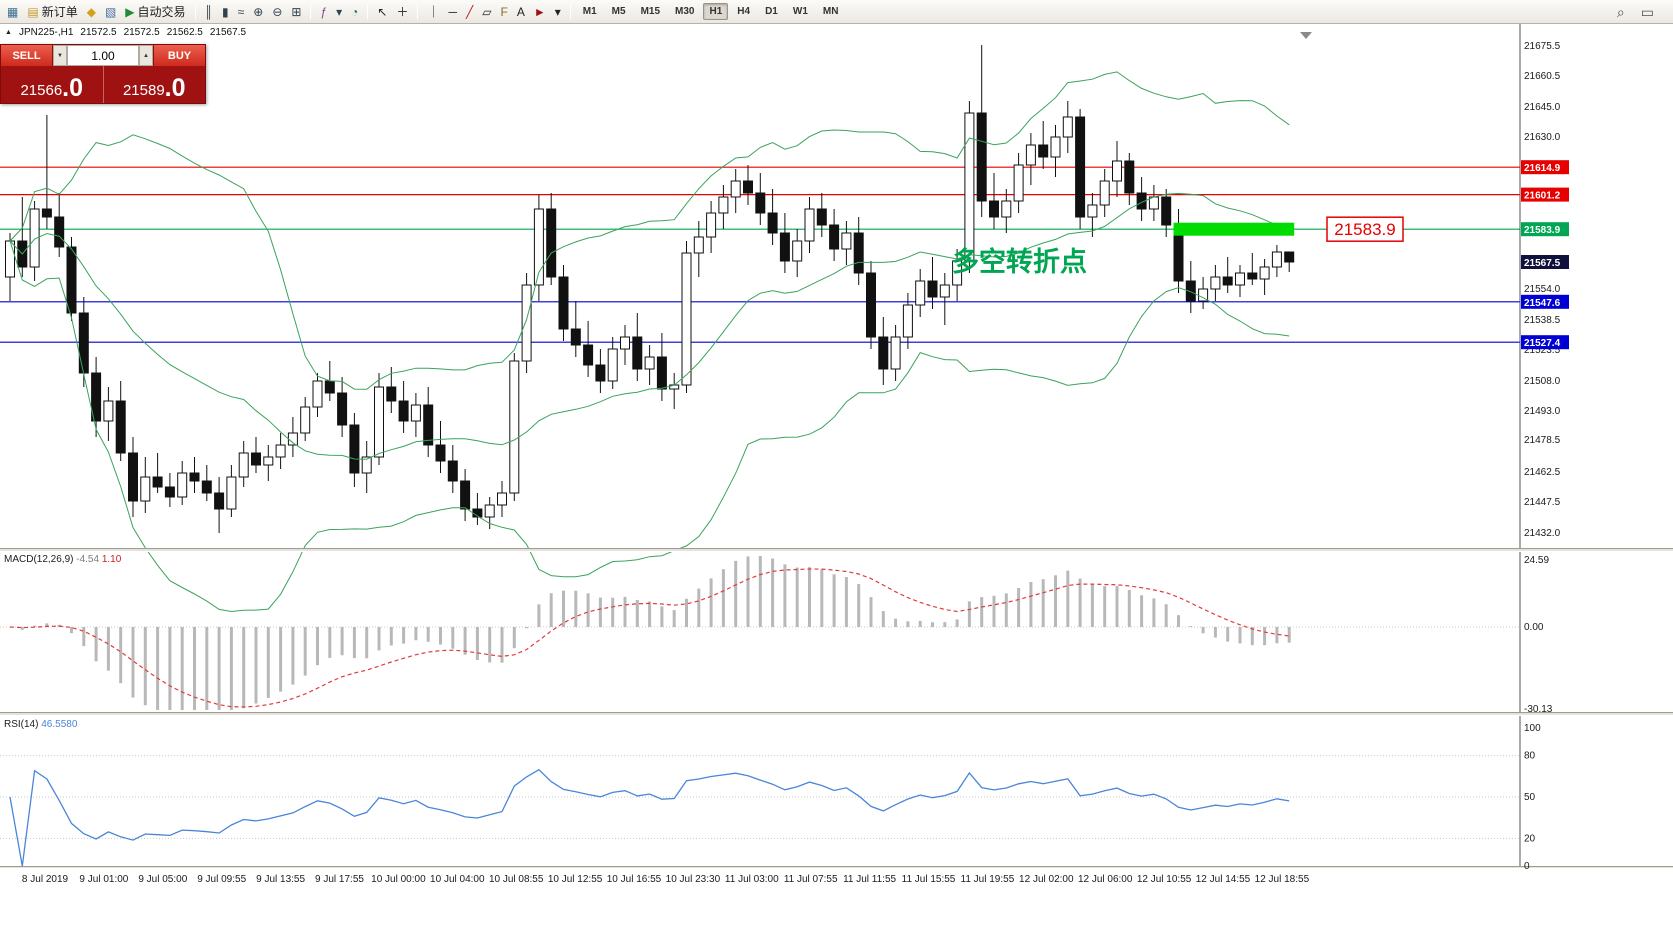 This screenshot has height=950, width=1673. What do you see at coordinates (402, 12) in the screenshot?
I see `crosshair-button: ＋` at bounding box center [402, 12].